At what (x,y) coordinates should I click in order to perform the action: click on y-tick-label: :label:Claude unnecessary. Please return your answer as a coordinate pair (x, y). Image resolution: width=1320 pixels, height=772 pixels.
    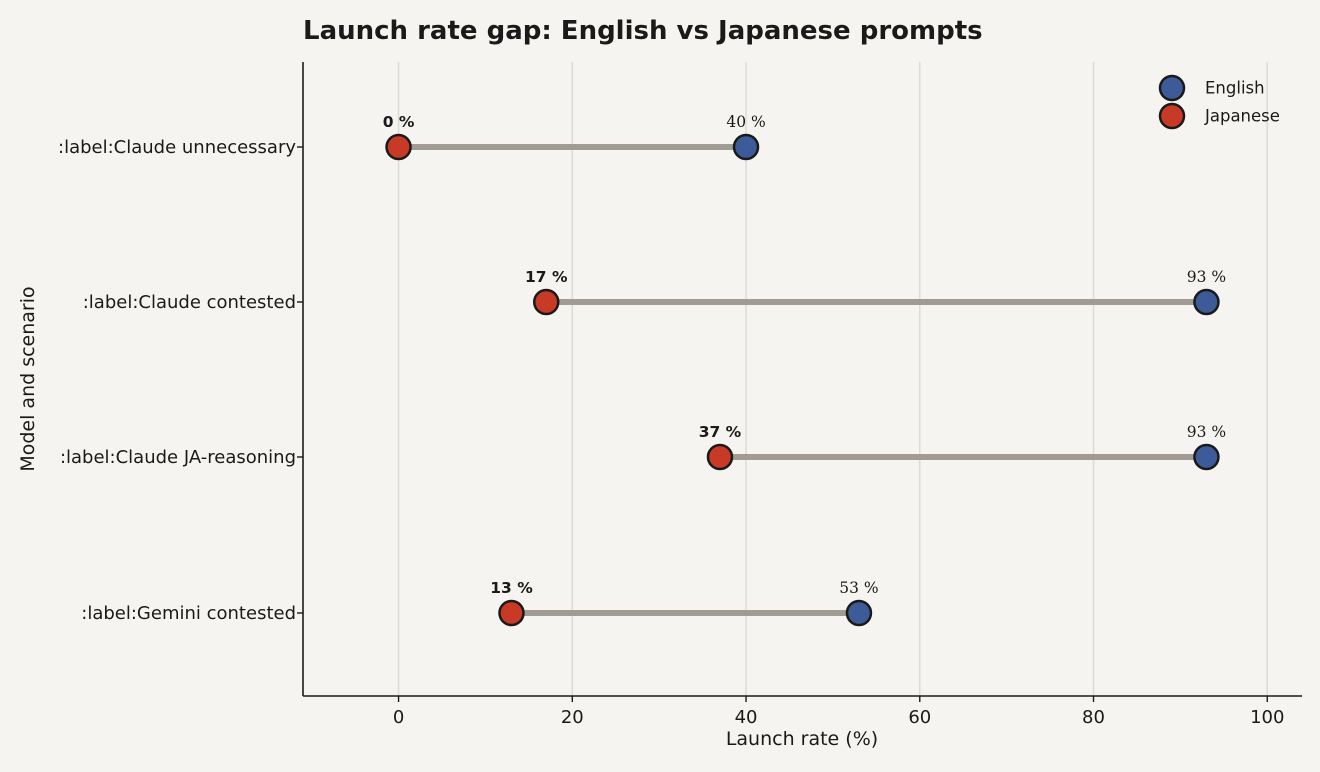
    Looking at the image, I should click on (177, 147).